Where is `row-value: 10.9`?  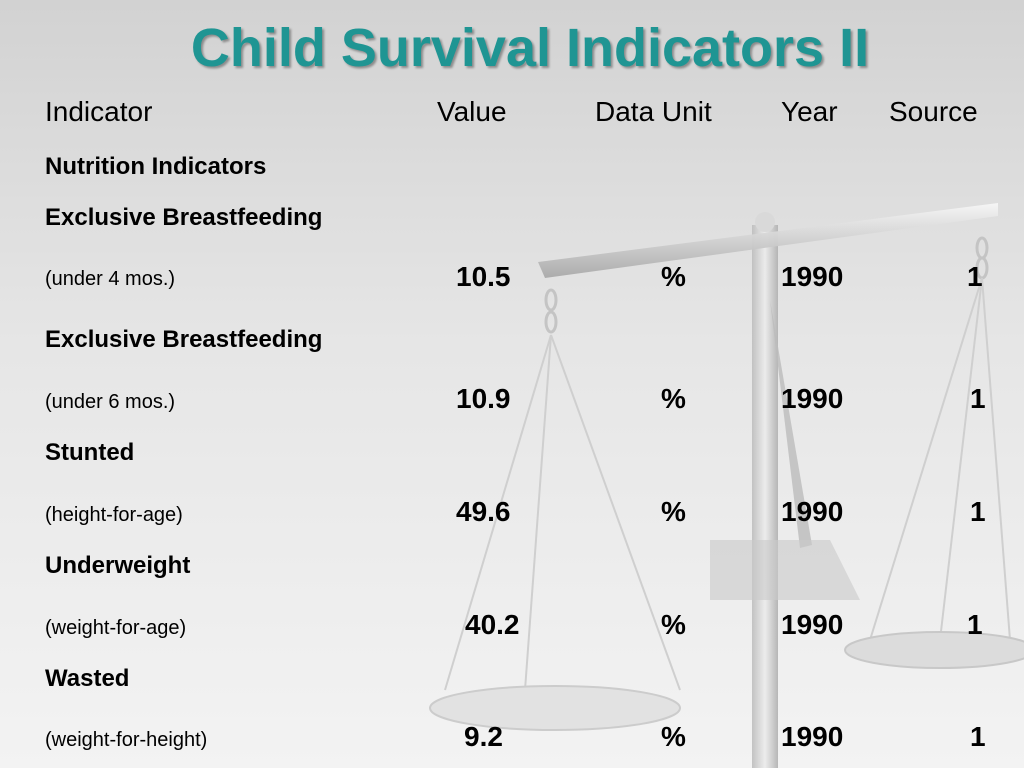
row-value: 10.9 is located at coordinates (483, 398).